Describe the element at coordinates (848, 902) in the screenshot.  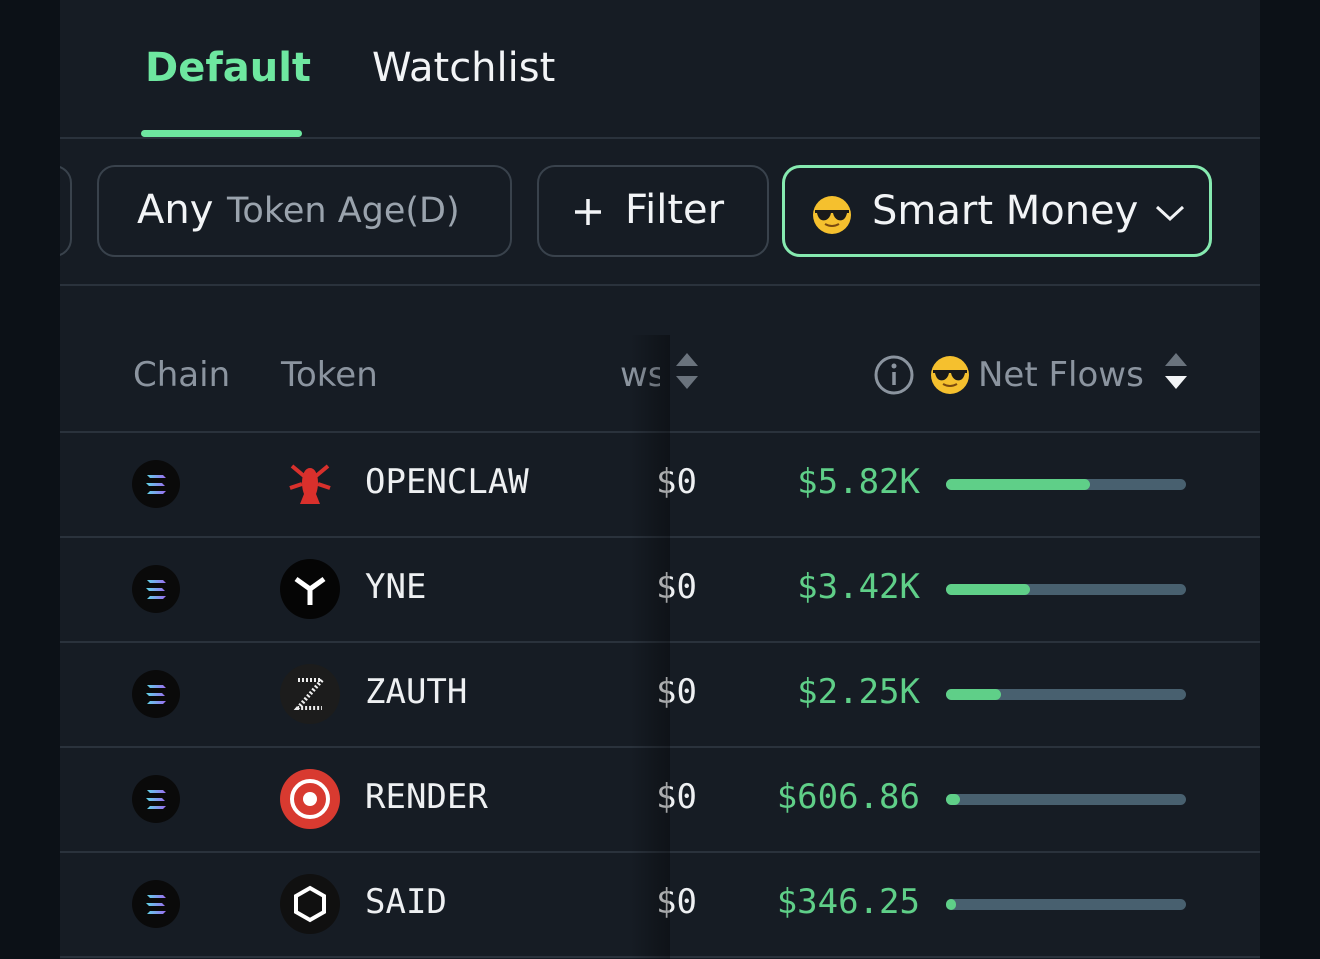
I see `net-flows-value: $346.25` at that location.